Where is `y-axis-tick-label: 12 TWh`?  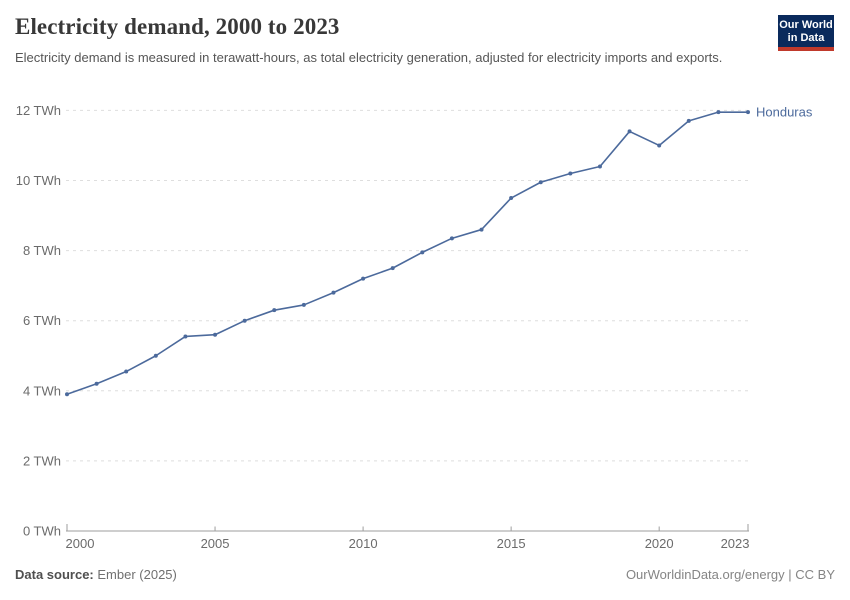 y-axis-tick-label: 12 TWh is located at coordinates (38, 110).